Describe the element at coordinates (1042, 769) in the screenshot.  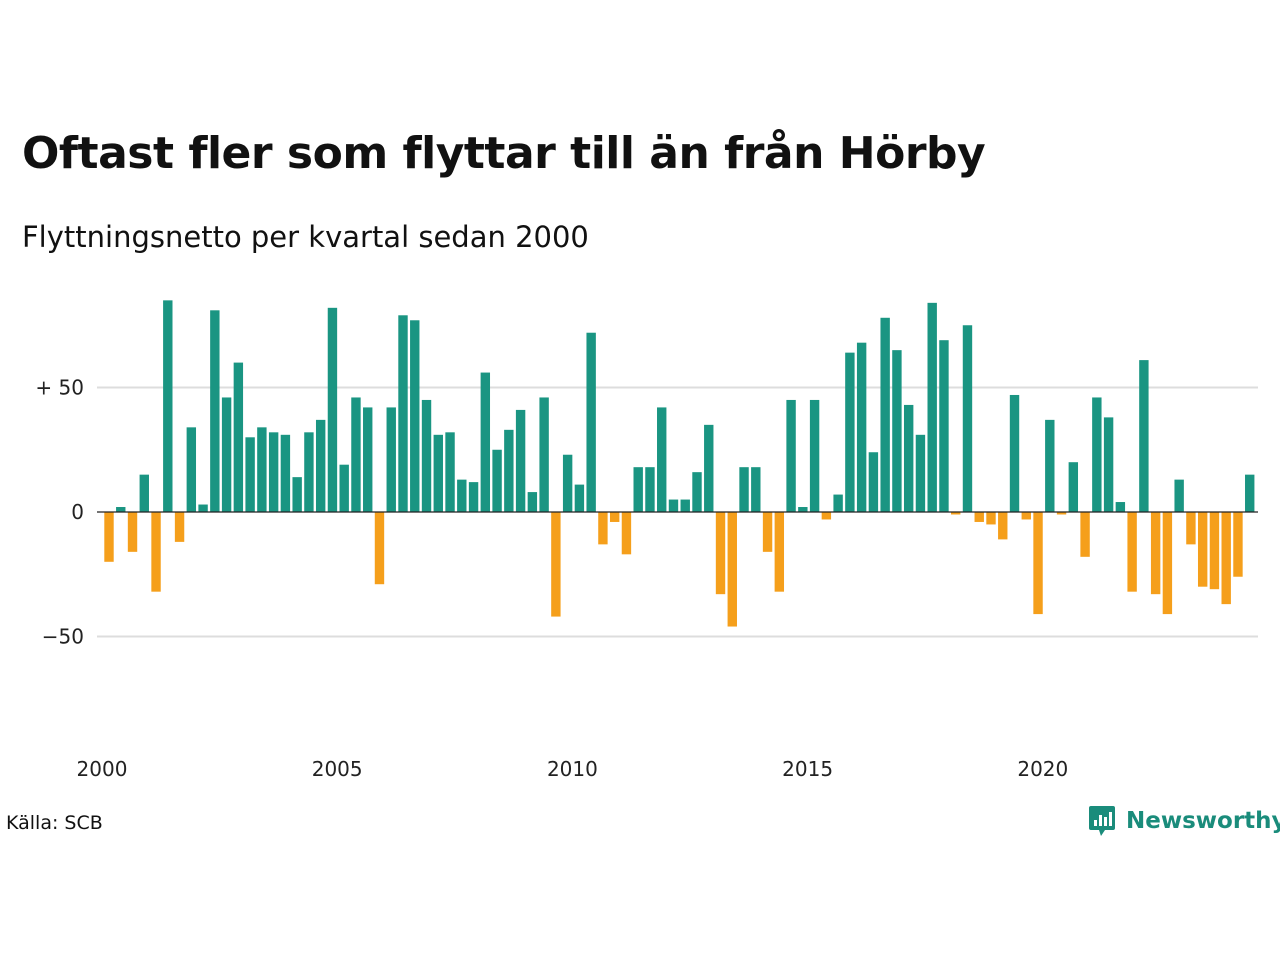
I see `x-tick-label: 2020` at that location.